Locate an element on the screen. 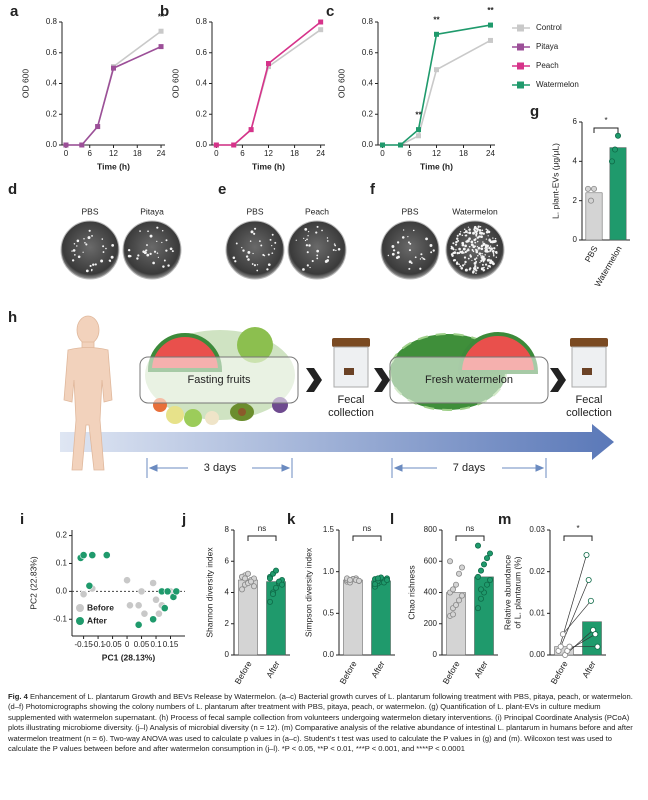 The height and width of the screenshot is (800, 648). y-tick-label: 800 is located at coordinates (431, 529).